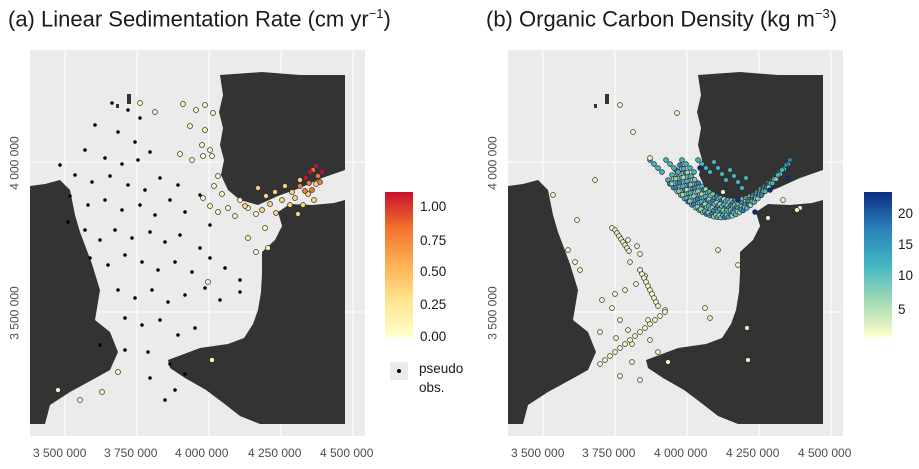 This screenshot has width=919, height=469. I want to click on panel-b-land-britain, so click(552, 302).